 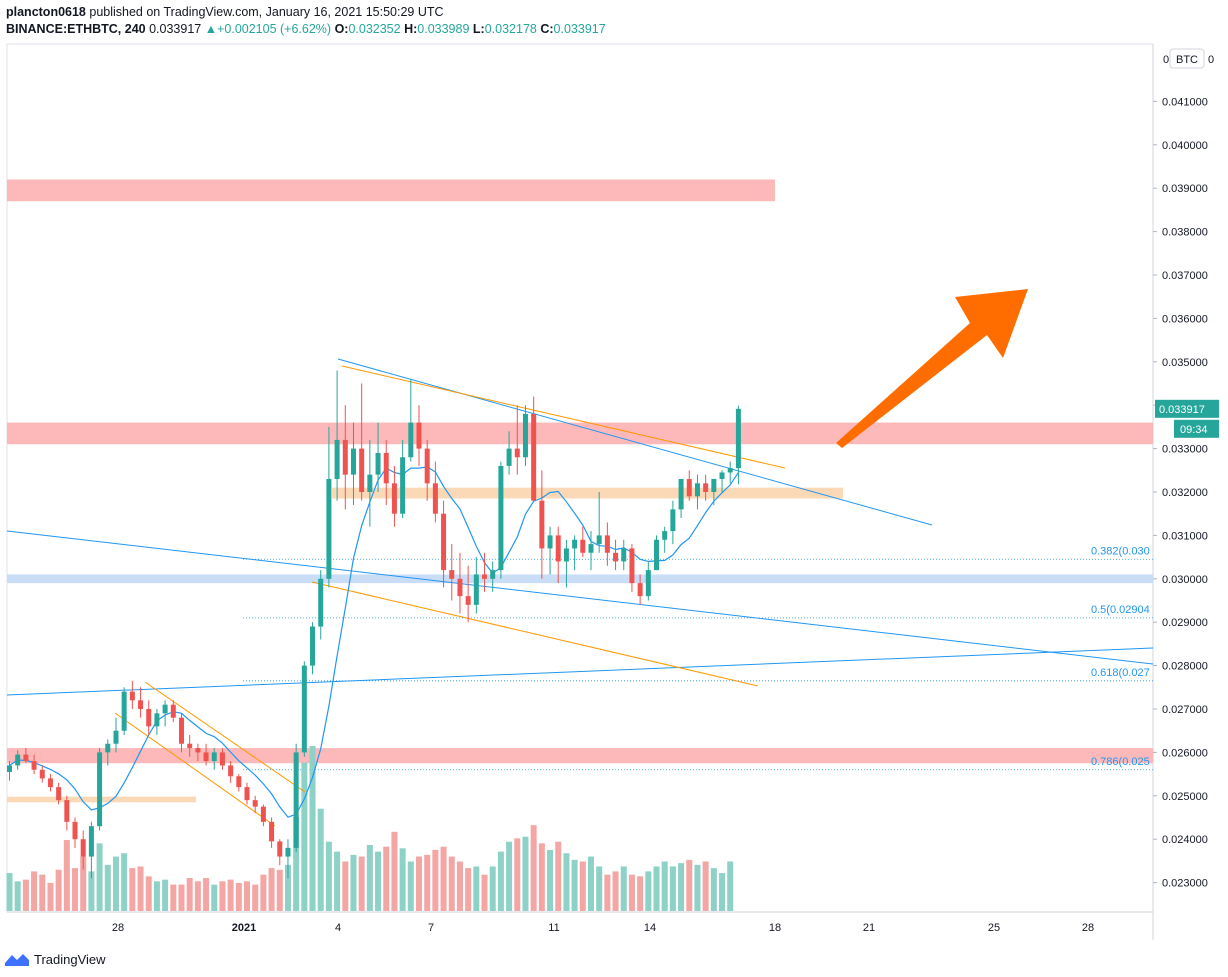 I want to click on footer-brand: TradingView, so click(x=55, y=959).